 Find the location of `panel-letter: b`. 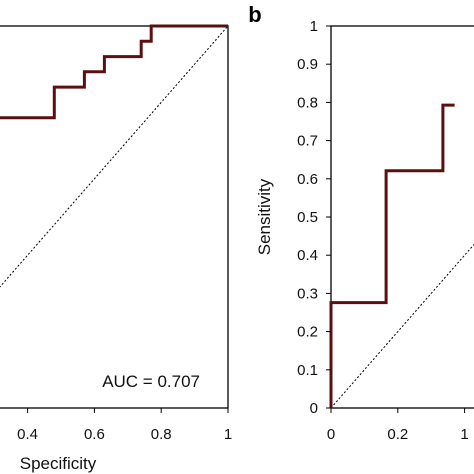

panel-letter: b is located at coordinates (254, 14).